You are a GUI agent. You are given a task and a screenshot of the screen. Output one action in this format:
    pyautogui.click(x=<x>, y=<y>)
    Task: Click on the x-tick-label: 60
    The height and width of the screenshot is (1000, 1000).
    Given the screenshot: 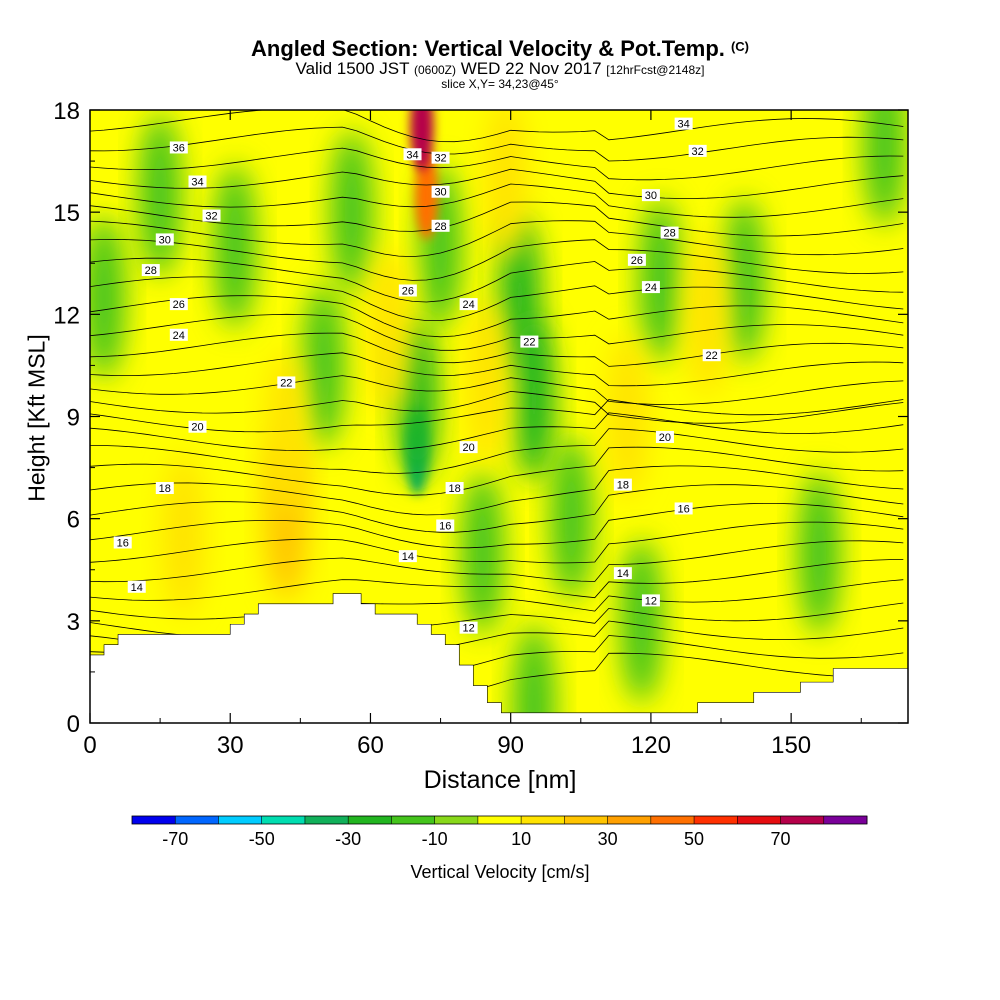 What is the action you would take?
    pyautogui.click(x=370, y=745)
    